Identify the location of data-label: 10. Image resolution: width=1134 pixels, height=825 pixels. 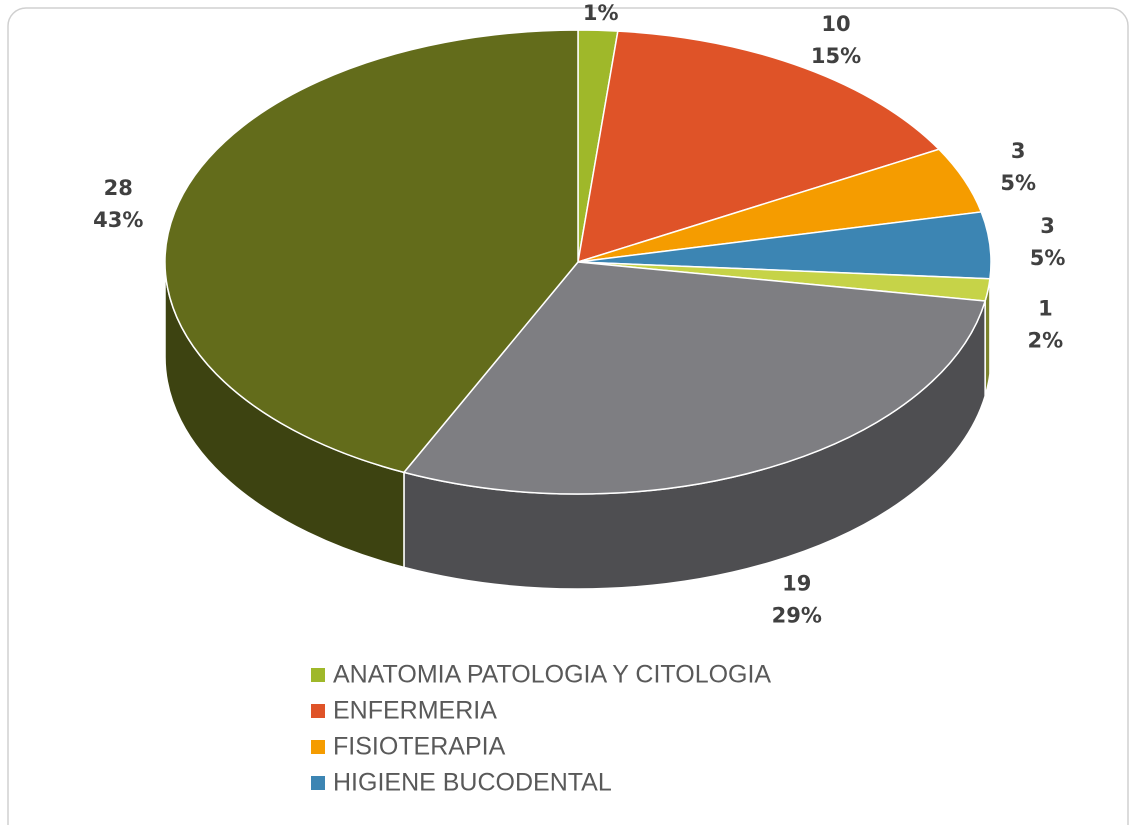
(835, 24).